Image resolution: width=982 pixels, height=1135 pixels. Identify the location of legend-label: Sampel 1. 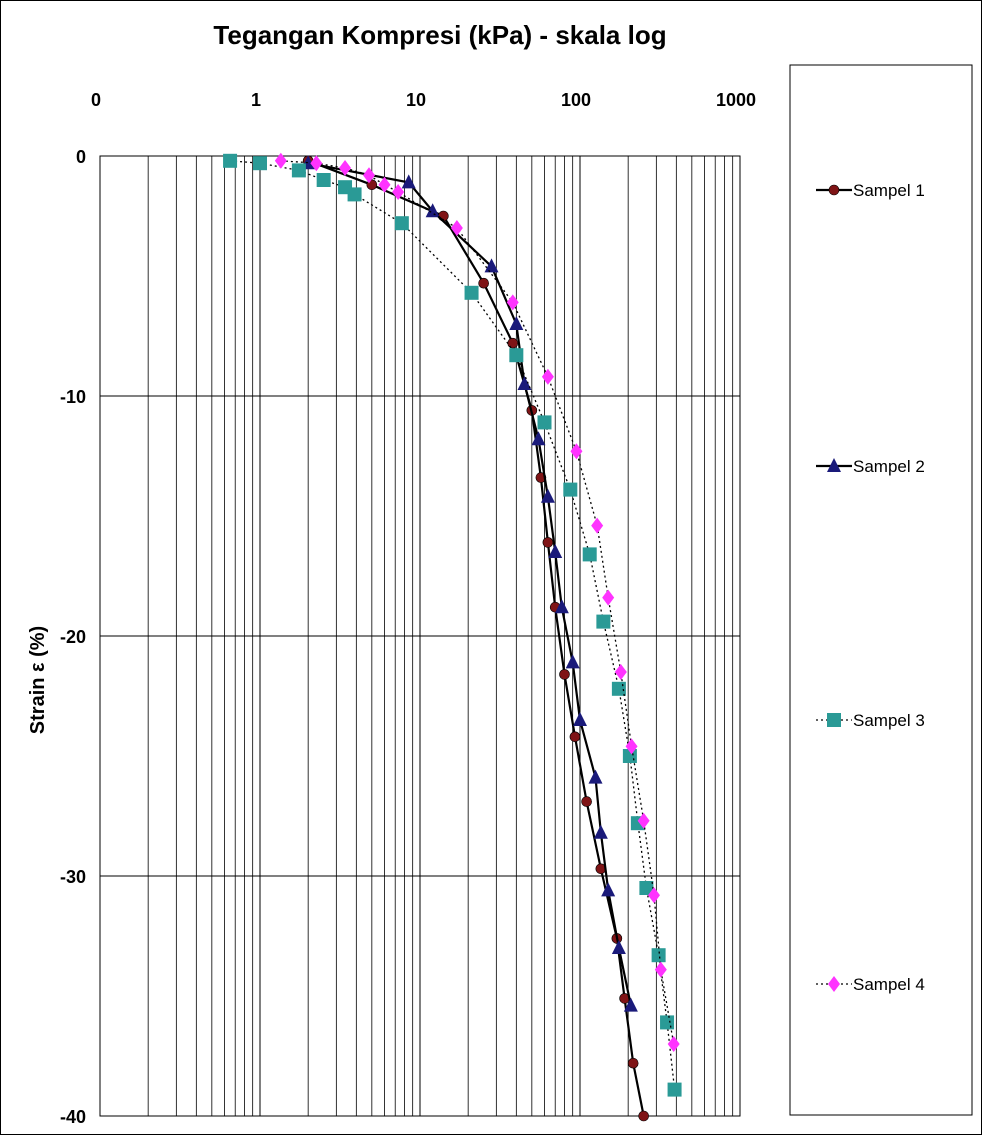
(889, 190).